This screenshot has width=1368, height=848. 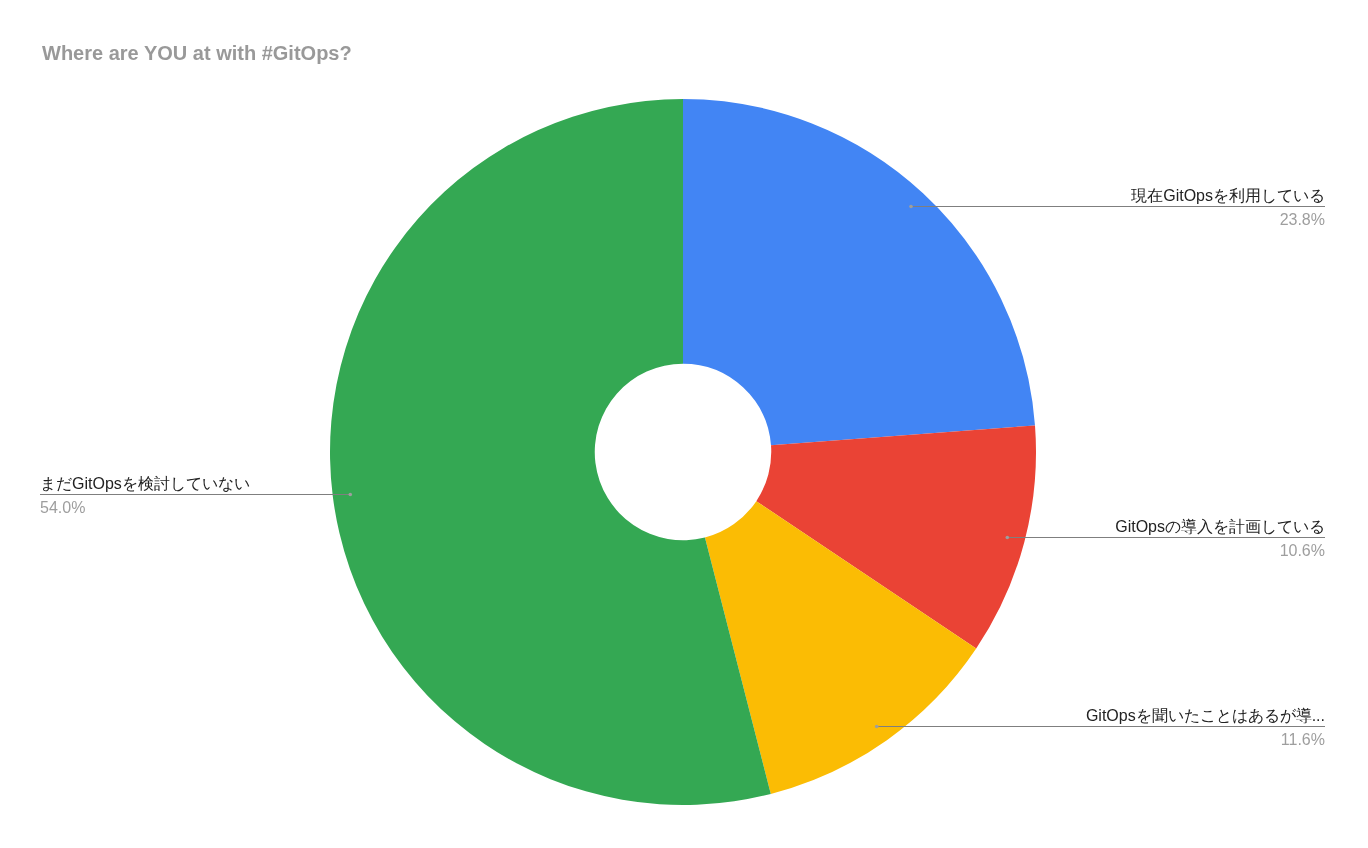 What do you see at coordinates (1302, 739) in the screenshot?
I see `data-label: 11.6%` at bounding box center [1302, 739].